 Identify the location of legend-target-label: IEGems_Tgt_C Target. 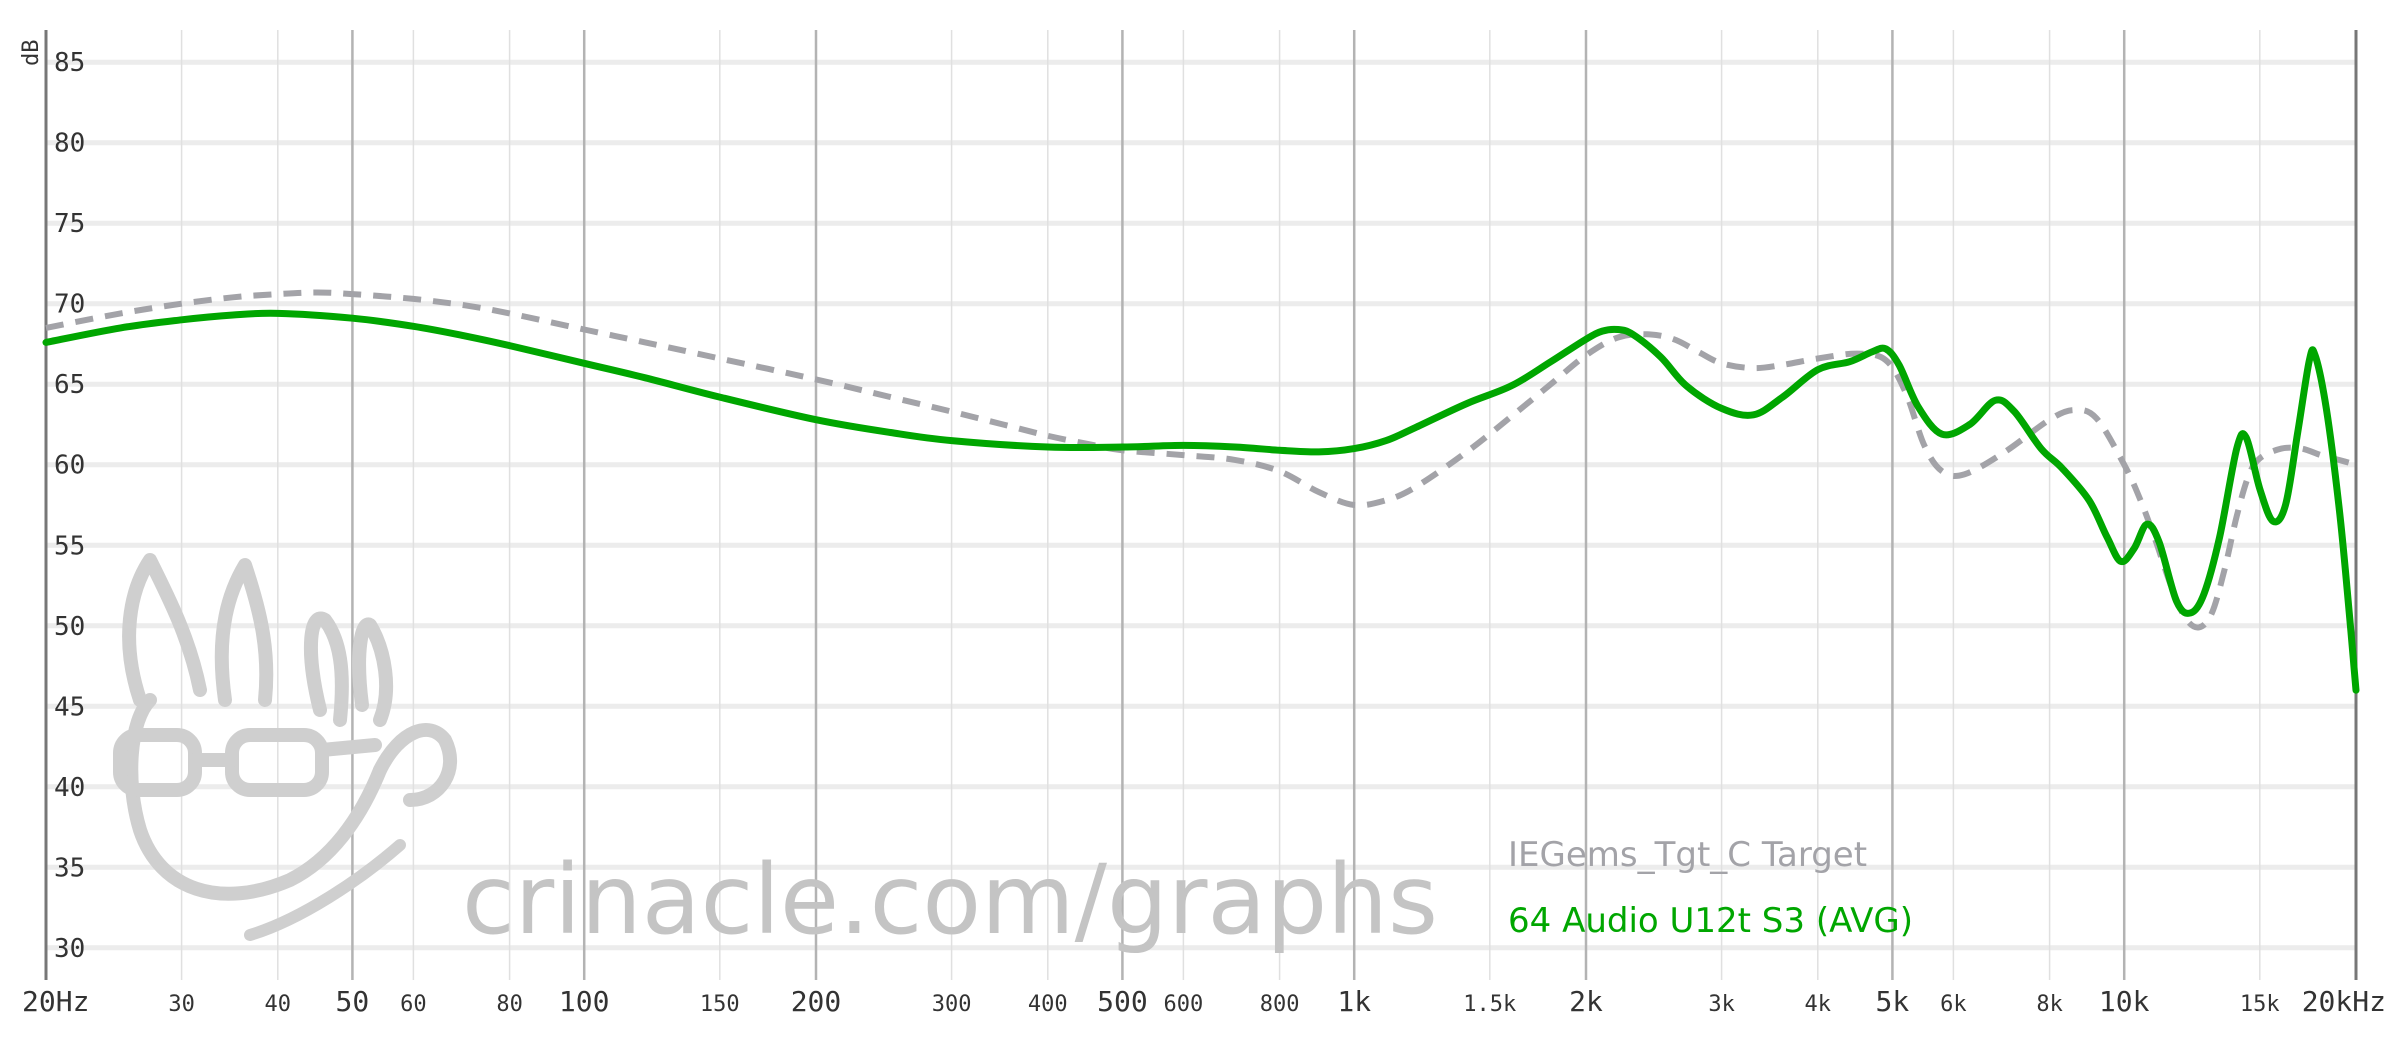
(1687, 855).